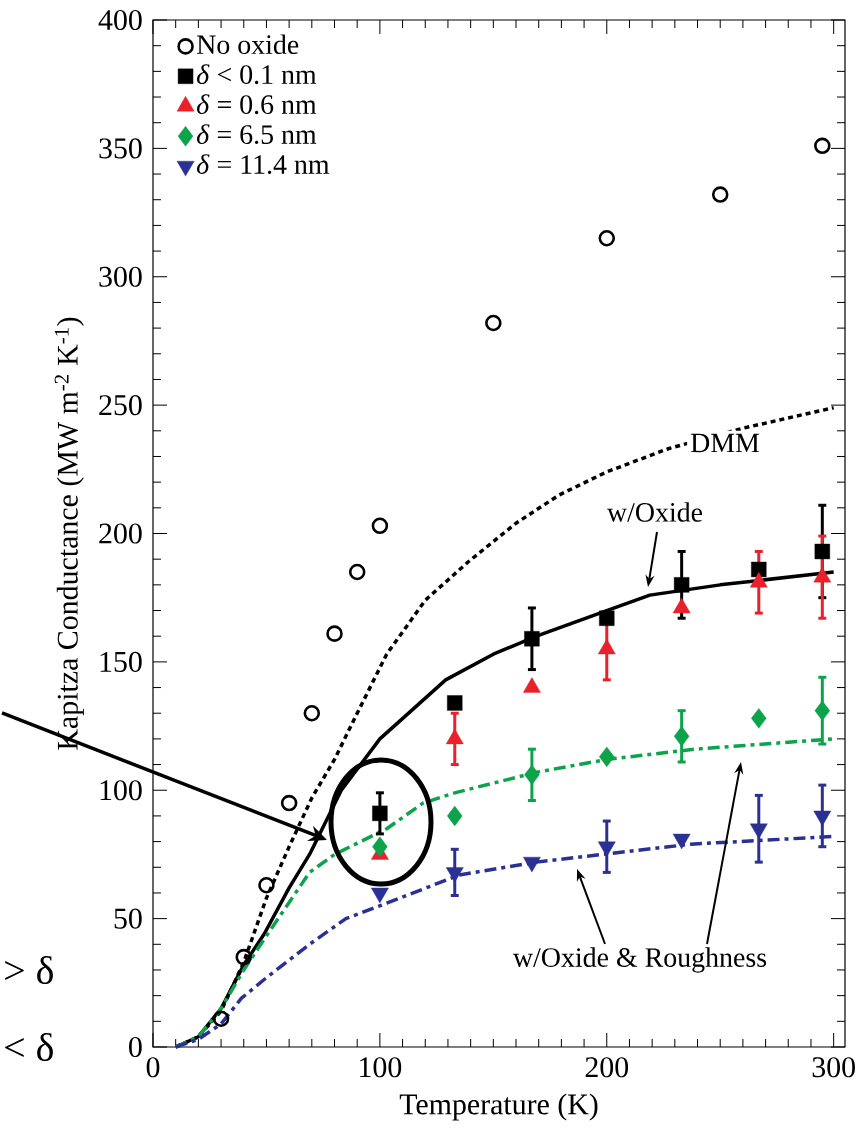 This screenshot has height=1144, width=867. I want to click on annotation: w/Oxide, so click(655, 512).